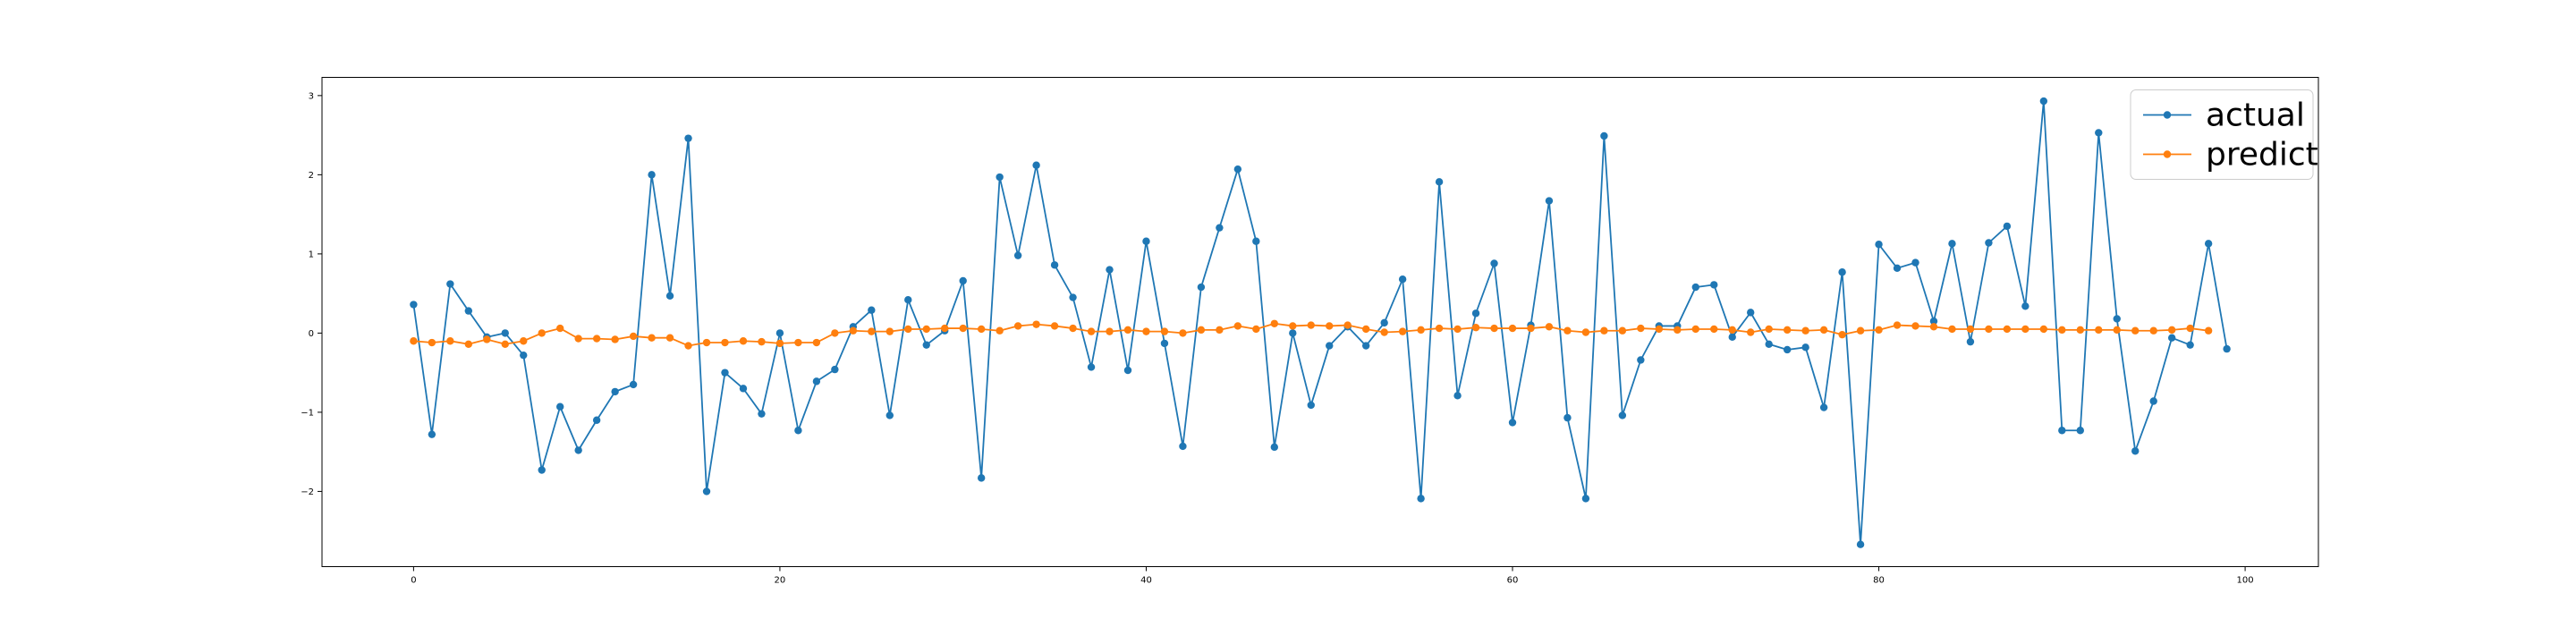 The image size is (2576, 644). Describe the element at coordinates (311, 294) in the screenshot. I see `y-axis: −2 −1 0 1 2 3` at that location.